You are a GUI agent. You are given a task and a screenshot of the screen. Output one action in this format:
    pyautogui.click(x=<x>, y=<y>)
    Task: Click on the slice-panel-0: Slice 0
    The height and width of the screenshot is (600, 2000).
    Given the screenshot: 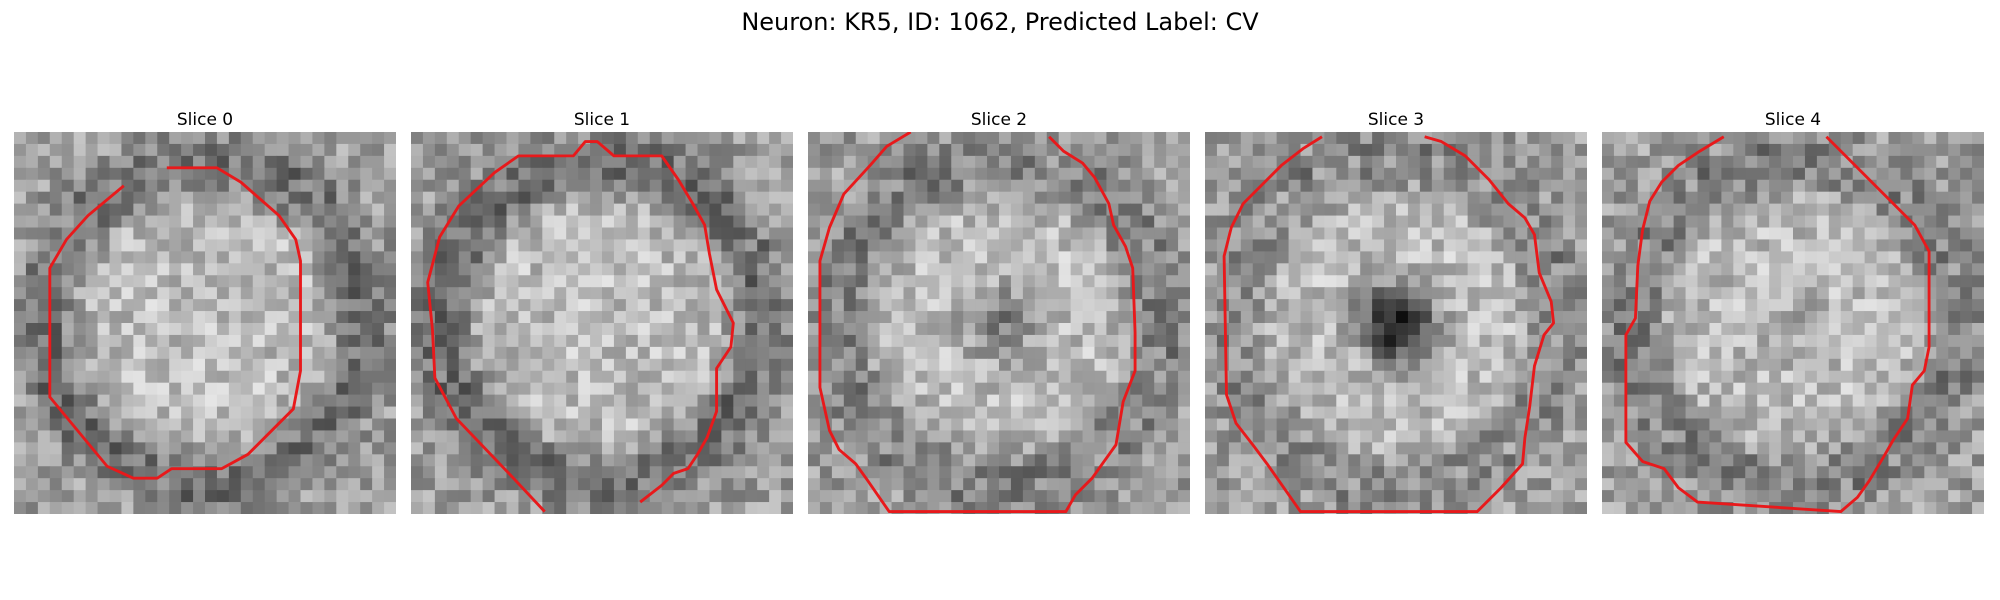 What is the action you would take?
    pyautogui.click(x=205, y=311)
    